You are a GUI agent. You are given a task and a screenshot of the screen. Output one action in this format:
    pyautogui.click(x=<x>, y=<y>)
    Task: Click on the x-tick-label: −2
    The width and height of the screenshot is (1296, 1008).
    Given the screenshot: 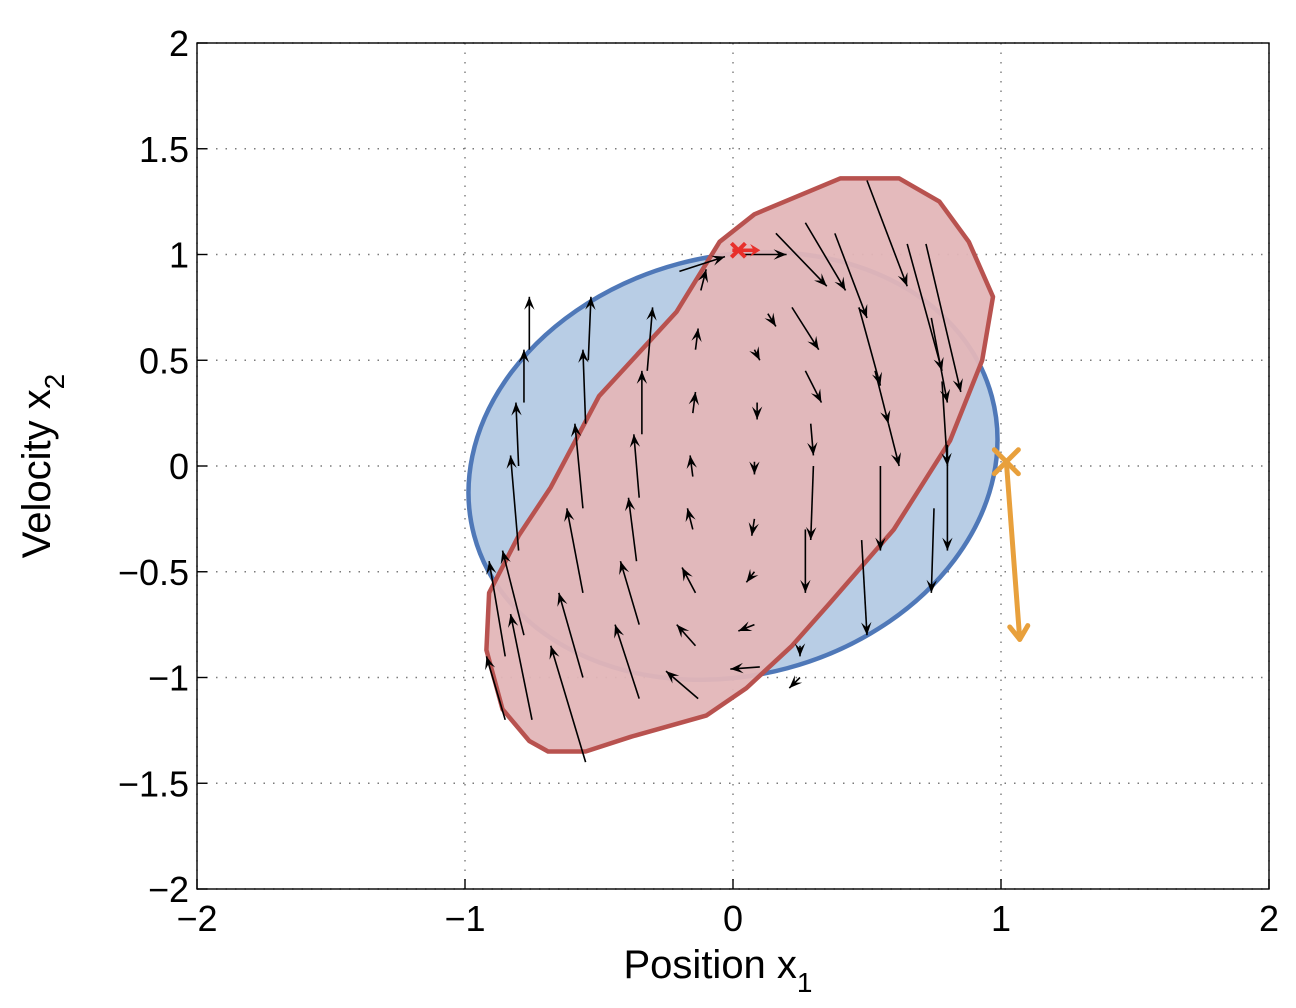 What is the action you would take?
    pyautogui.click(x=196, y=918)
    